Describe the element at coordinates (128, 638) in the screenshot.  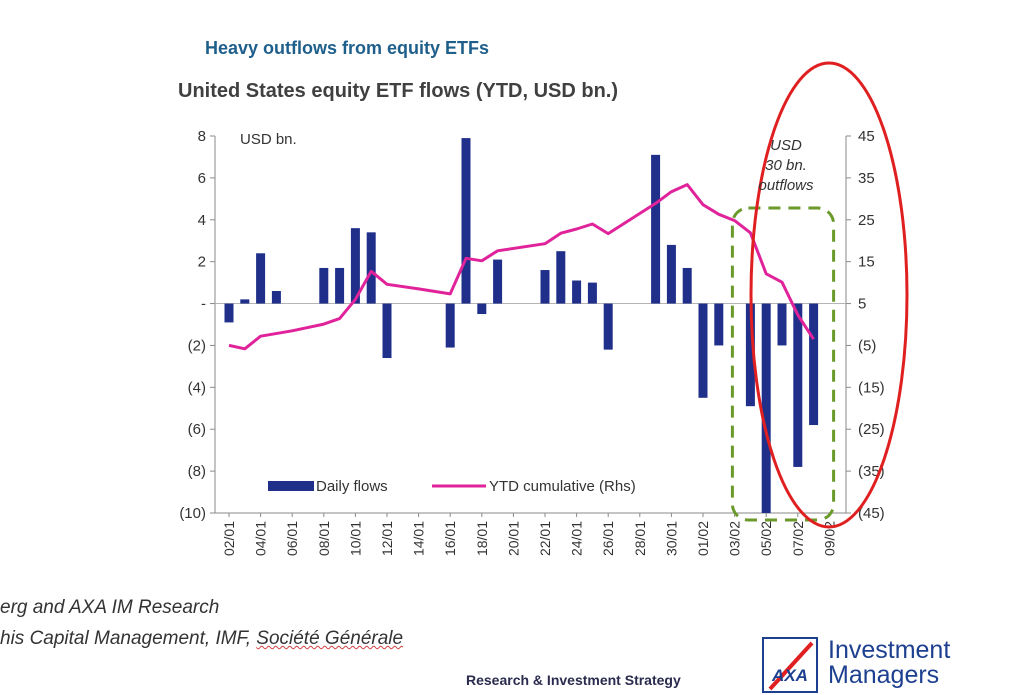
I see `source-line-2-text: his Capital Management, IMF,` at that location.